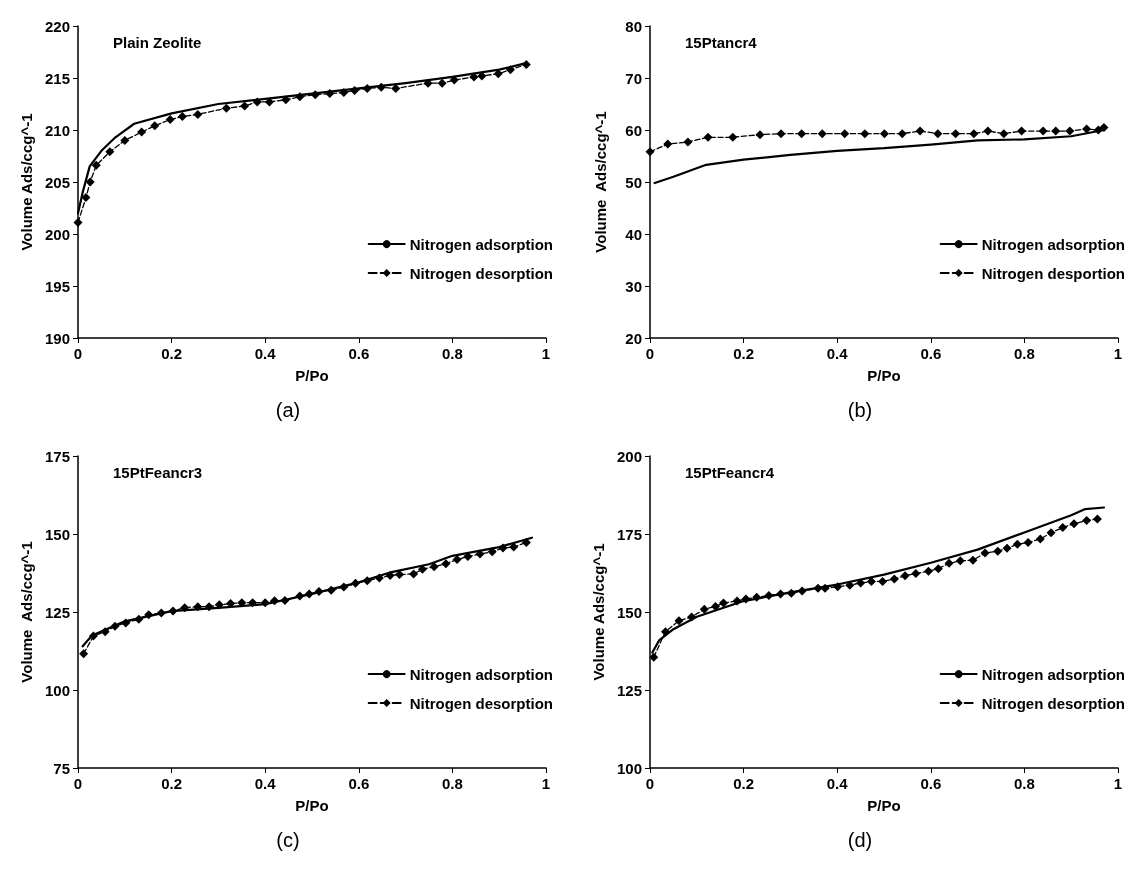 This screenshot has height=888, width=1148. I want to click on y-tick-label: 210, so click(57, 130).